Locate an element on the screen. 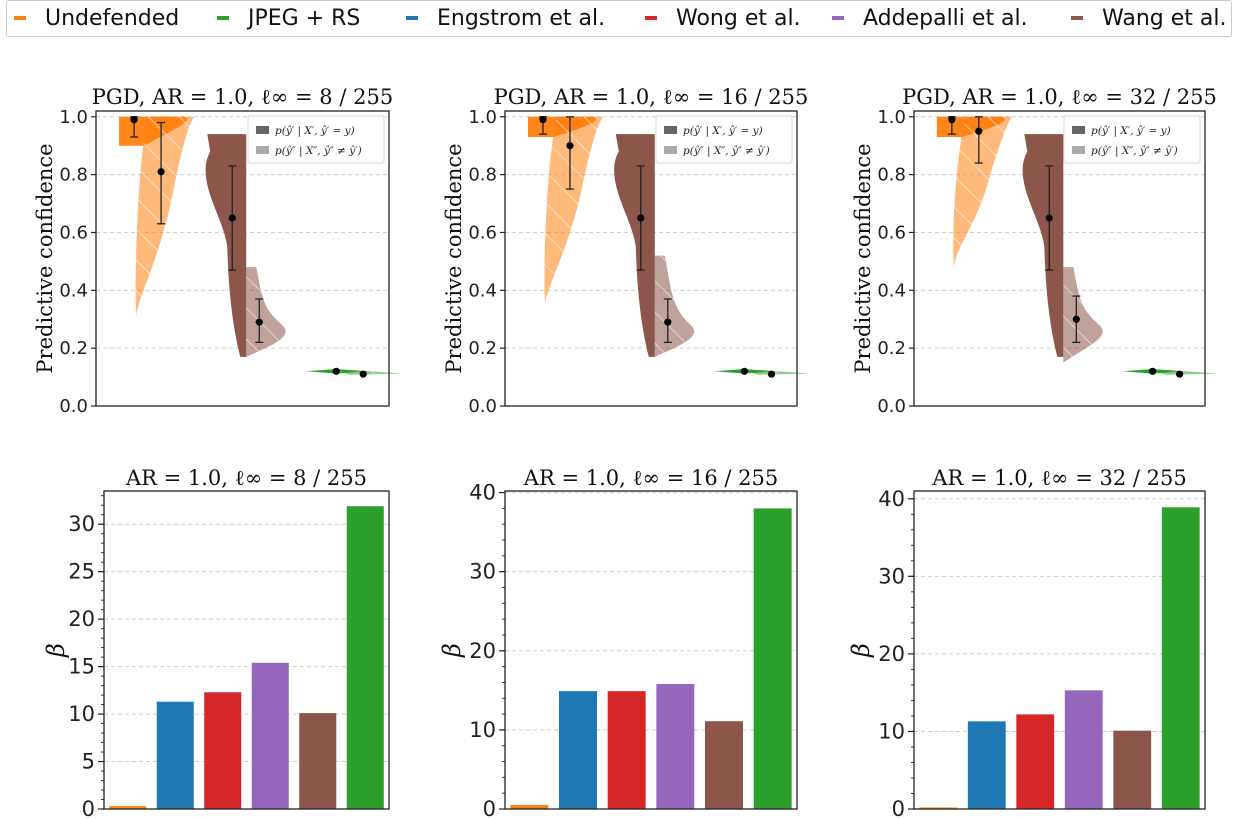 The height and width of the screenshot is (819, 1239). legend-item-engstrom: Engstrom et al. is located at coordinates (505, 18).